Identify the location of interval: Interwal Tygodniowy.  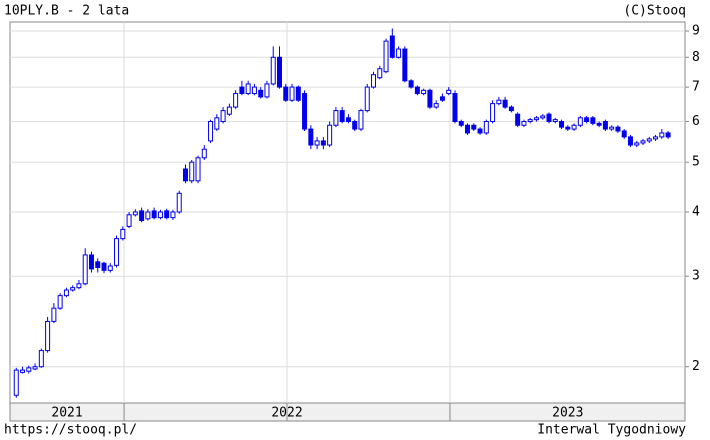
(611, 430).